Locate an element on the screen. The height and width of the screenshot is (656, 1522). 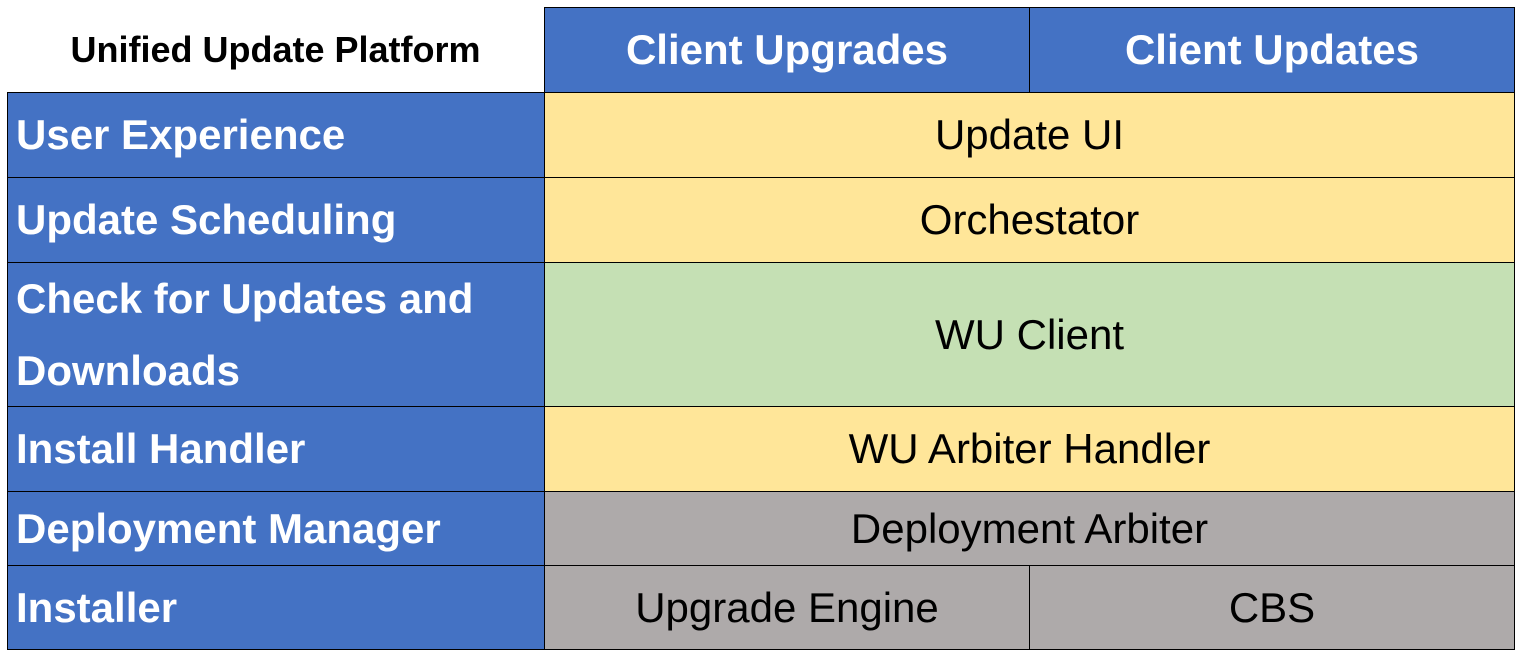
row-label-install-handler: Install Handler is located at coordinates (276, 449).